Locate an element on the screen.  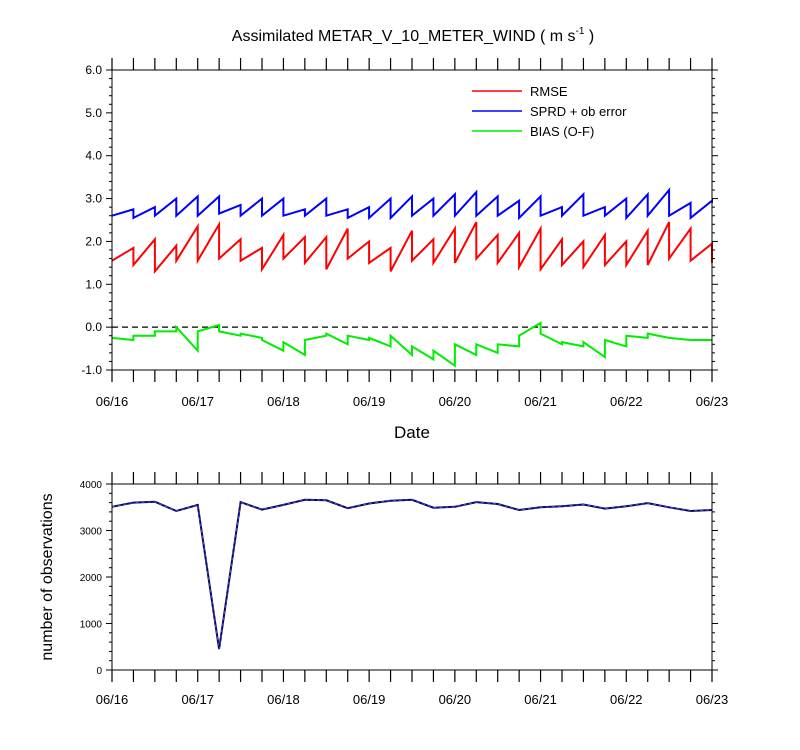
y-tick-label: 4.0 is located at coordinates (93, 156).